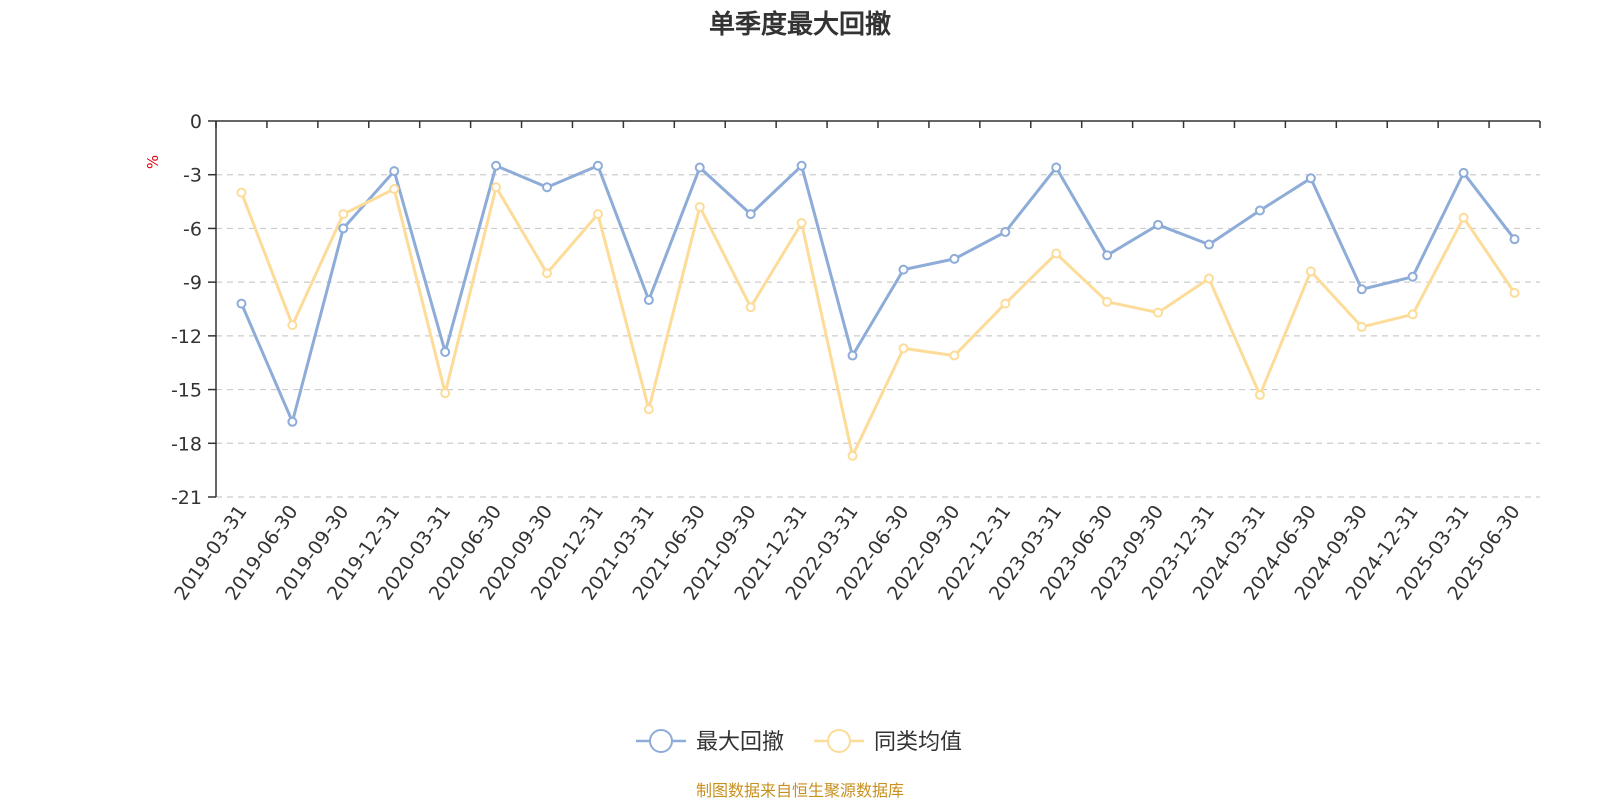 The image size is (1600, 800). Describe the element at coordinates (192, 283) in the screenshot. I see `y-tick-label: -9` at that location.